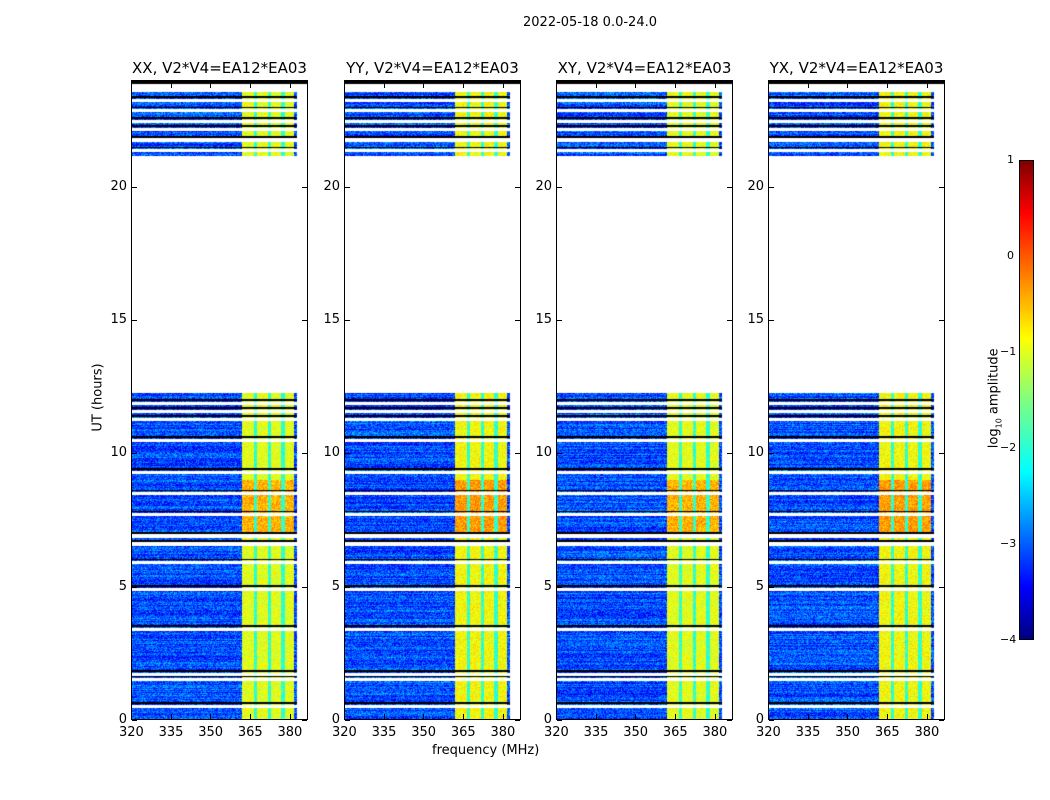 This screenshot has width=1050, height=800. I want to click on colorbar-tick-label: −3, so click(1008, 543).